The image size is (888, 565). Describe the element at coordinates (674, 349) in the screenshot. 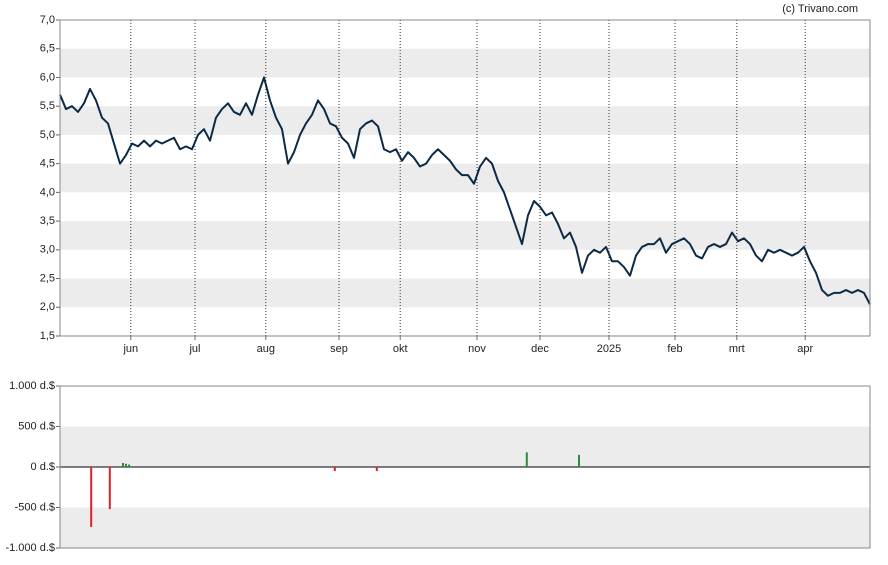

I see `x-tick-label: feb` at that location.